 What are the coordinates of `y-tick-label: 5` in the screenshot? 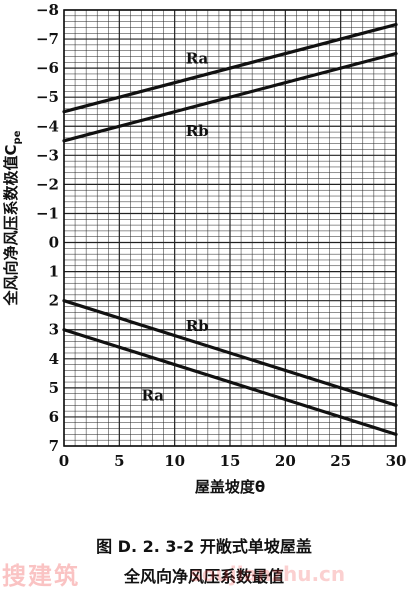 It's located at (54, 388).